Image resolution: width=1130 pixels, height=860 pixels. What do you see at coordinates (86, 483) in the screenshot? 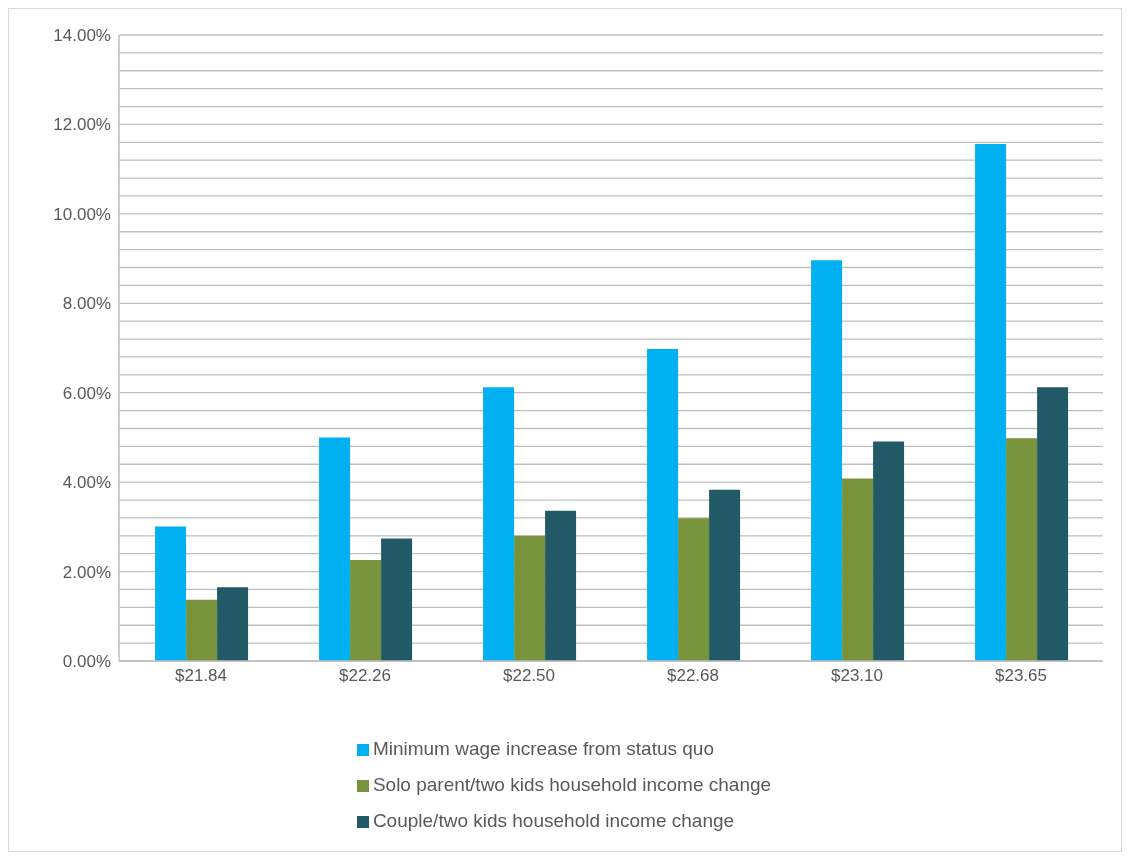
I see `y-tick-label: 4.00%` at bounding box center [86, 483].